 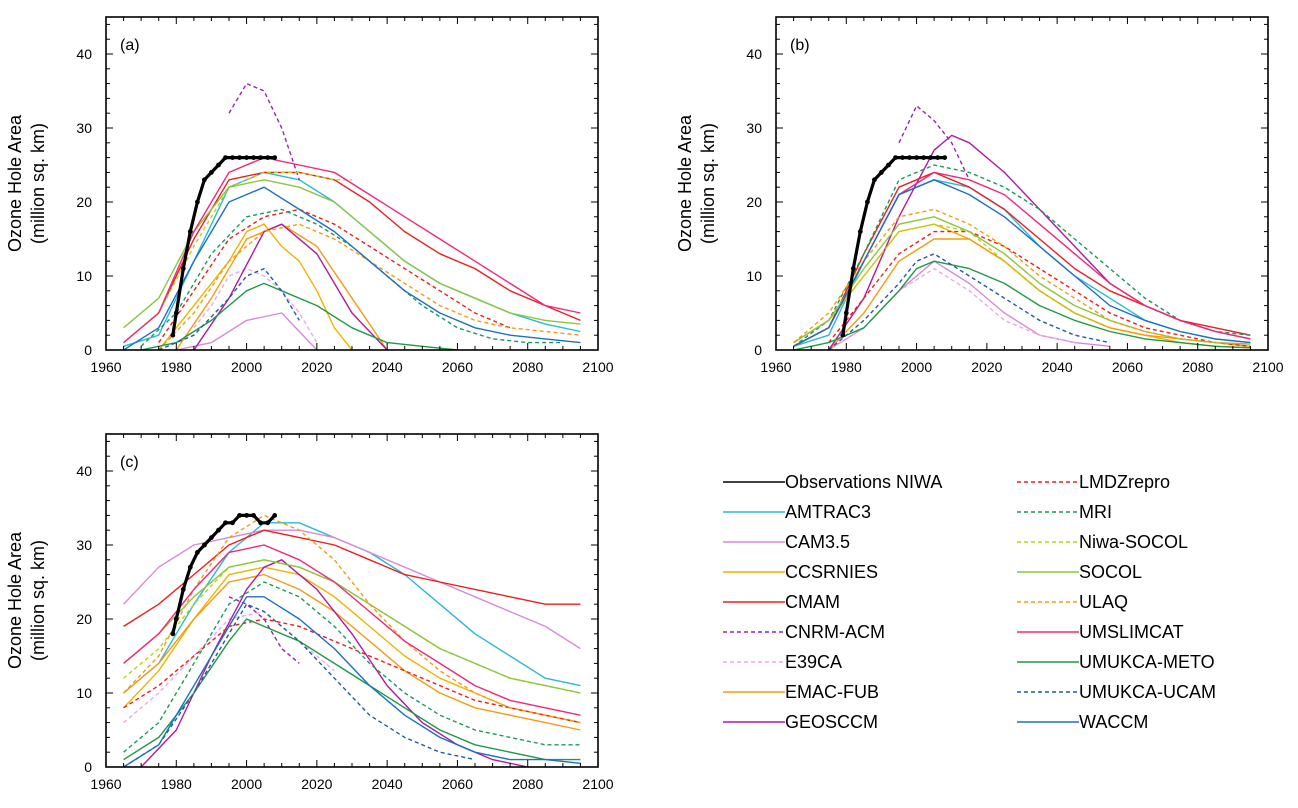 I want to click on legend-label: WACCM, so click(x=1113, y=722).